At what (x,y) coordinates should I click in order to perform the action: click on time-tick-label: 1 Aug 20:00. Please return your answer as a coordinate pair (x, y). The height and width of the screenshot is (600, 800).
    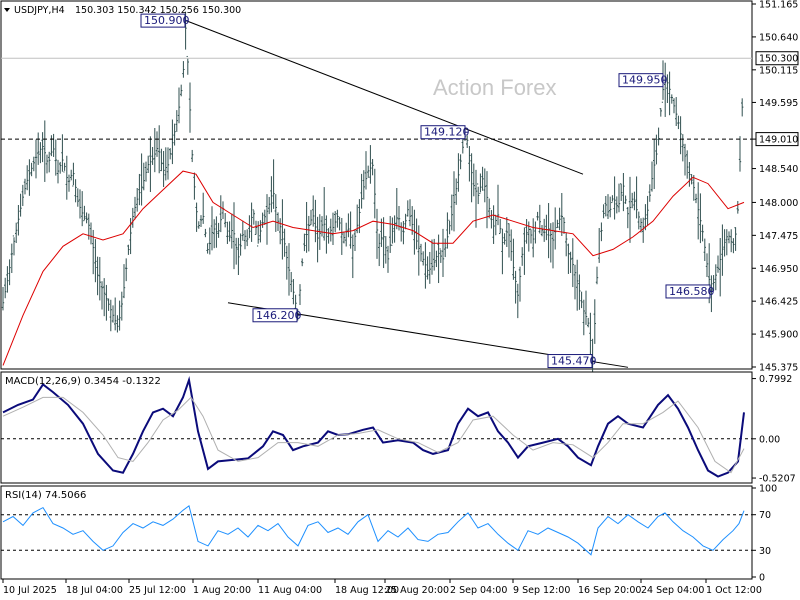
    Looking at the image, I should click on (222, 590).